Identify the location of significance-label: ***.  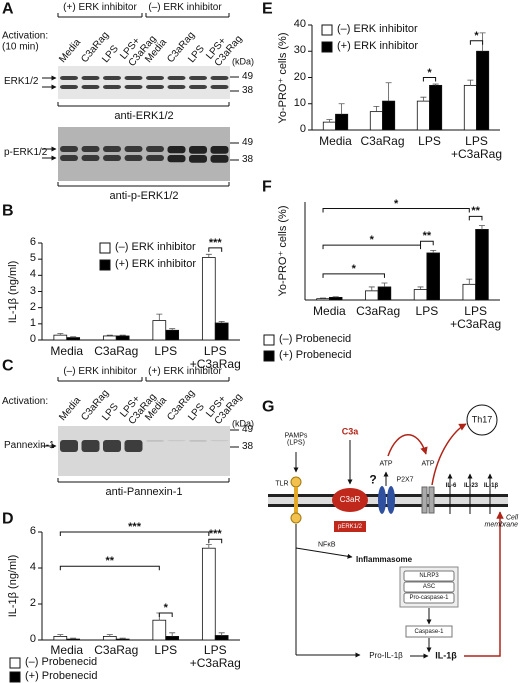
(215, 243).